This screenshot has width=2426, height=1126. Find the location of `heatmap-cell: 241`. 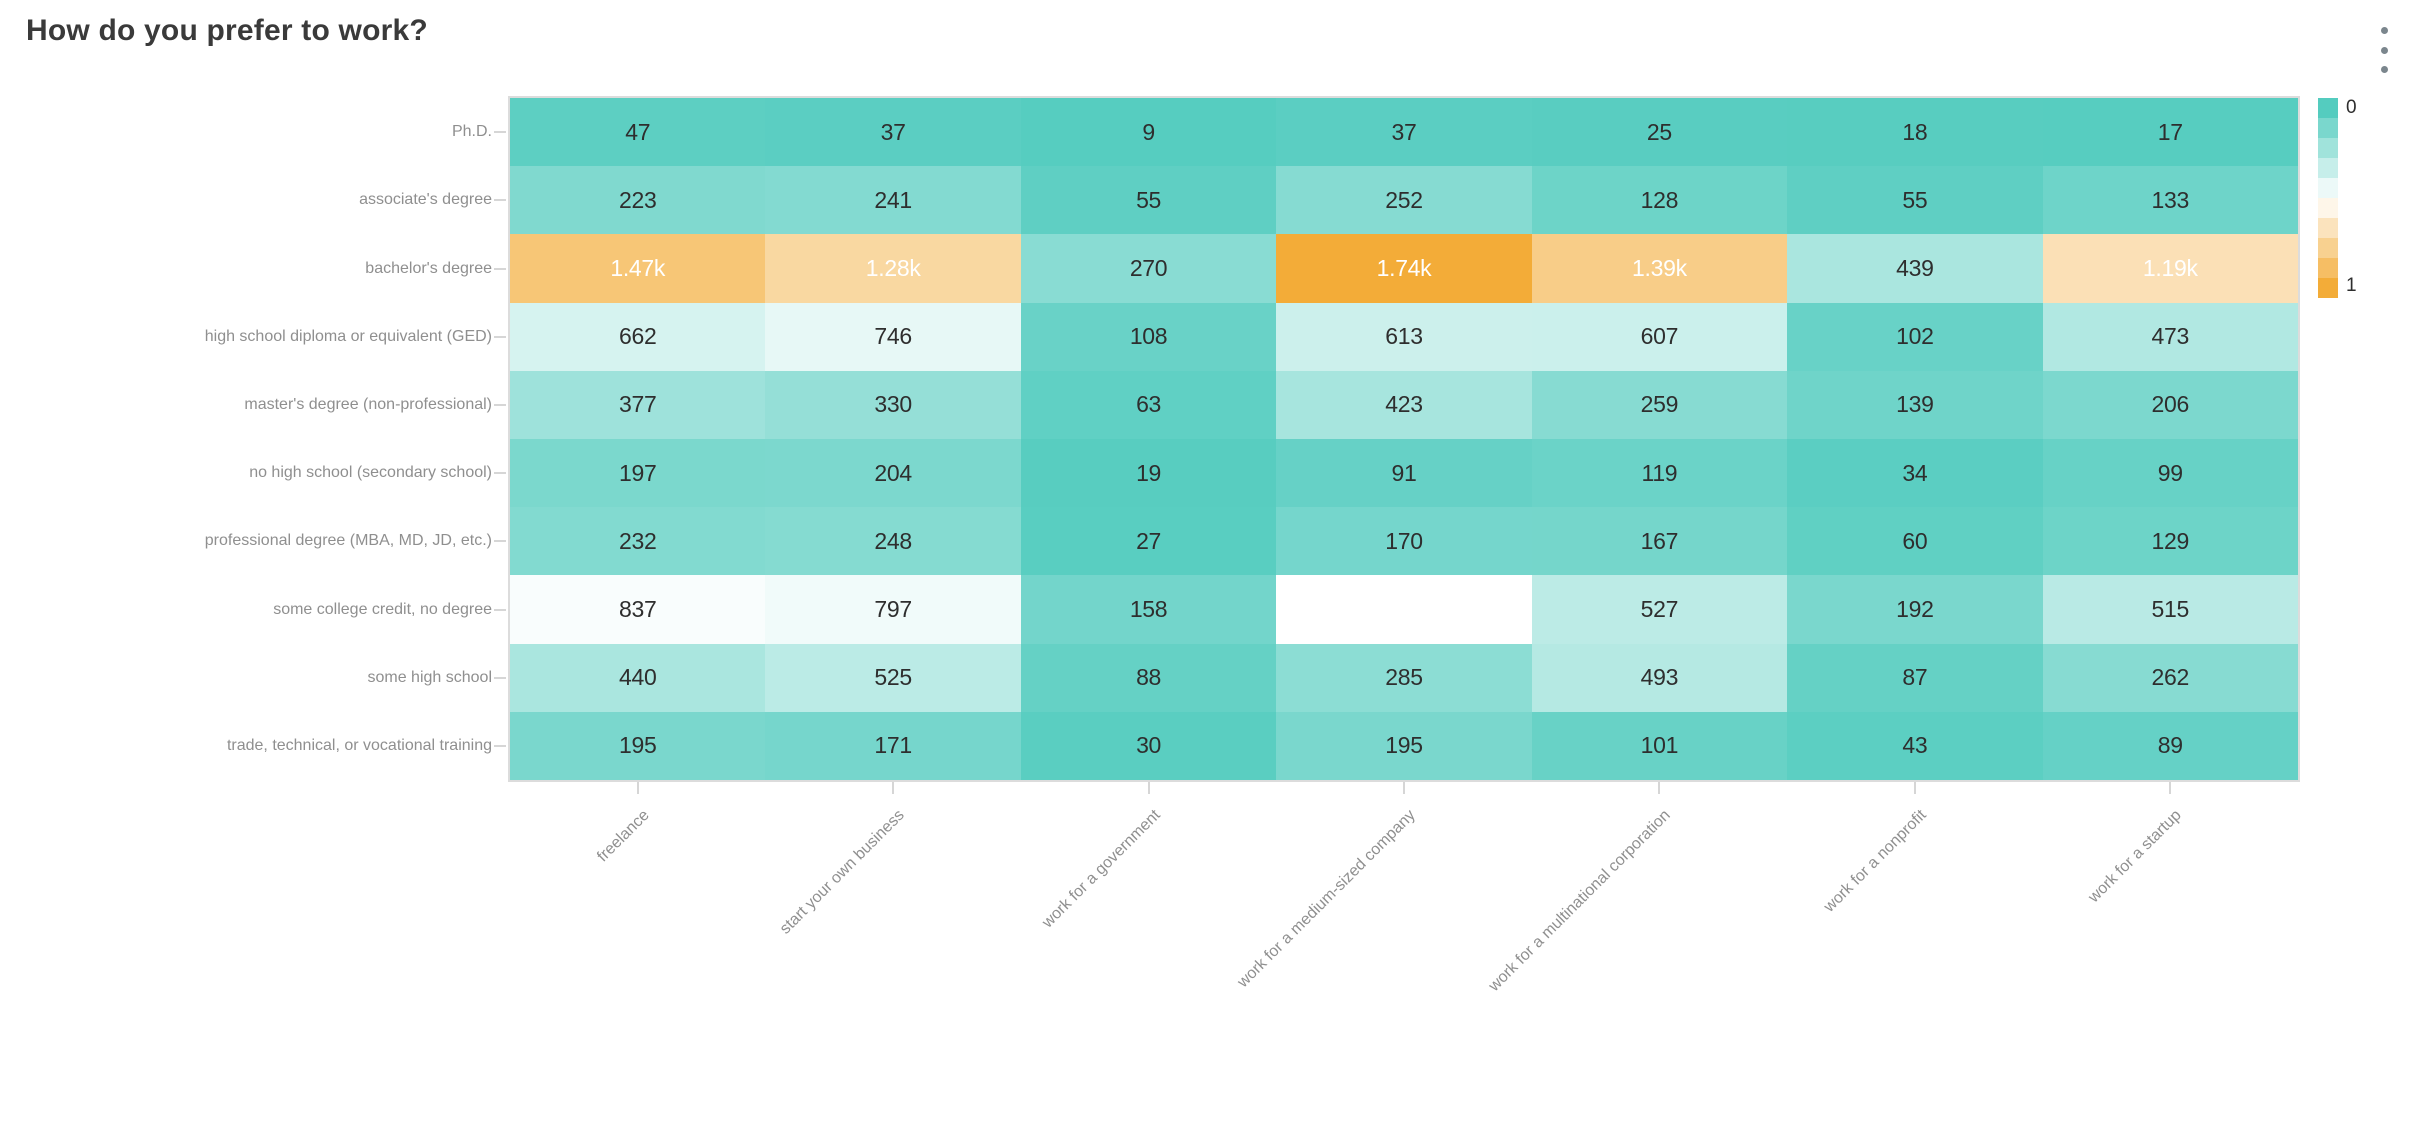

heatmap-cell: 241 is located at coordinates (893, 200).